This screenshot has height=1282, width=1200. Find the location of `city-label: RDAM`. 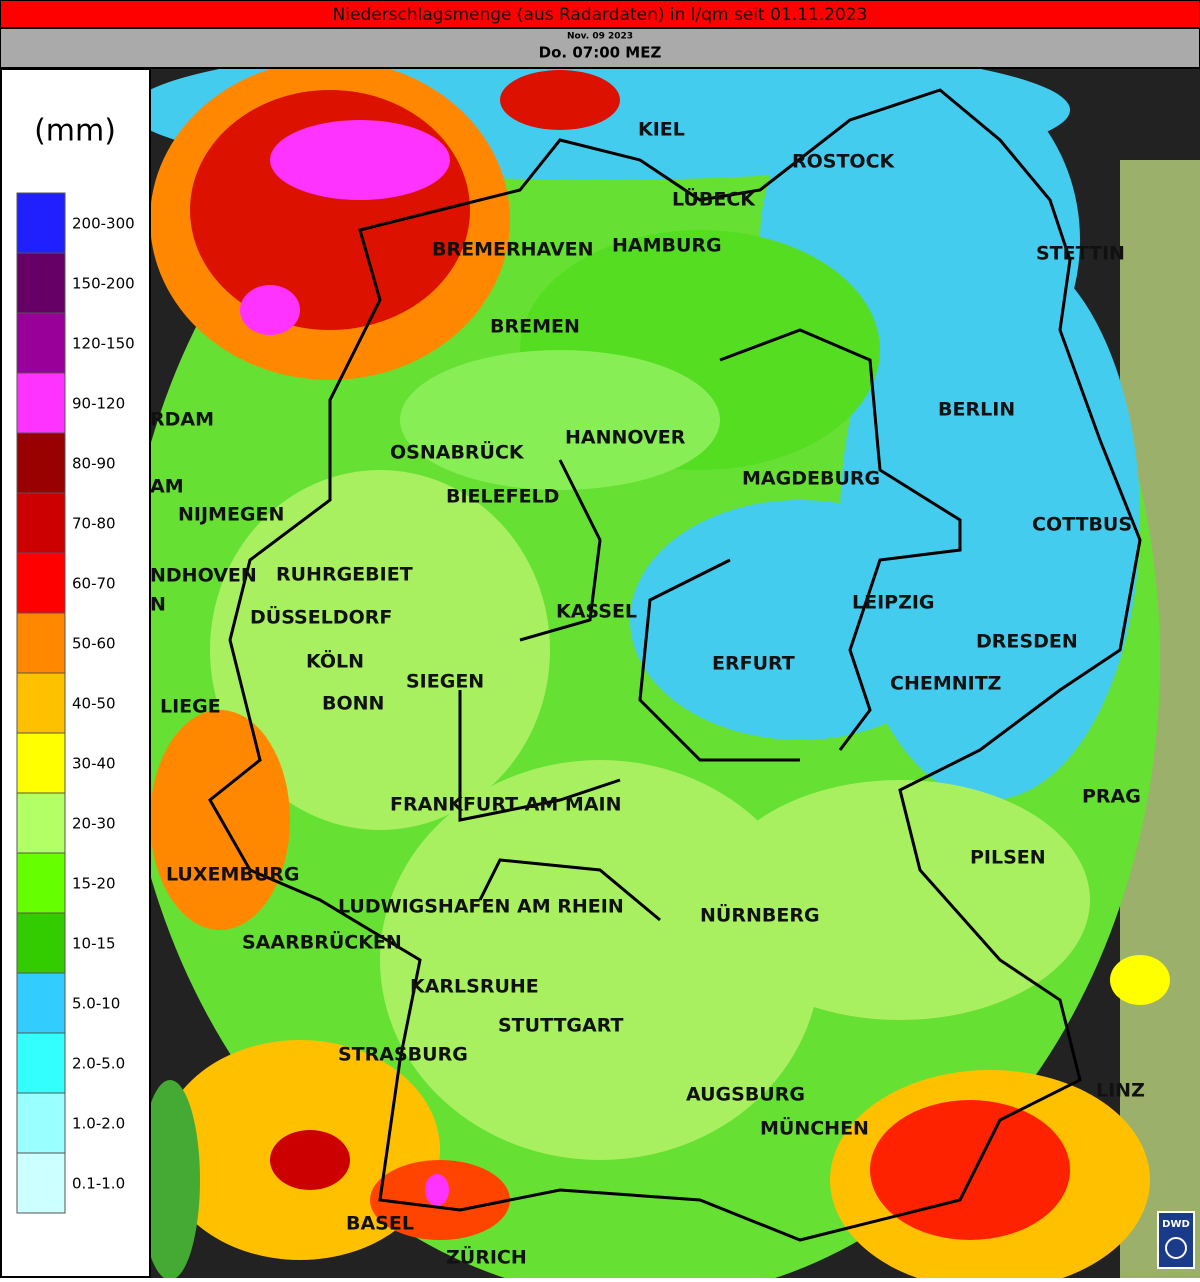

city-label: RDAM is located at coordinates (182, 420).